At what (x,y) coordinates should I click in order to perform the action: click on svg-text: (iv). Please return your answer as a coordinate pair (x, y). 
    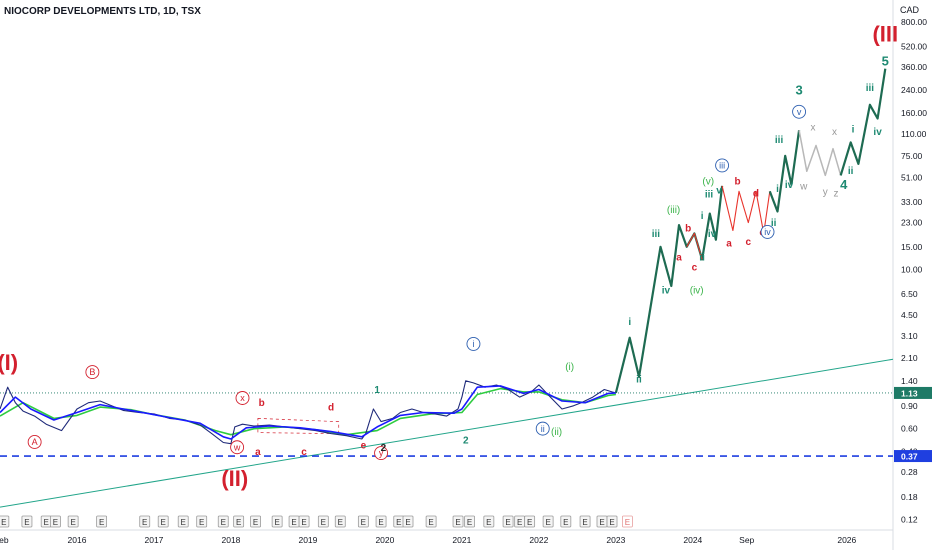
    Looking at the image, I should click on (697, 290).